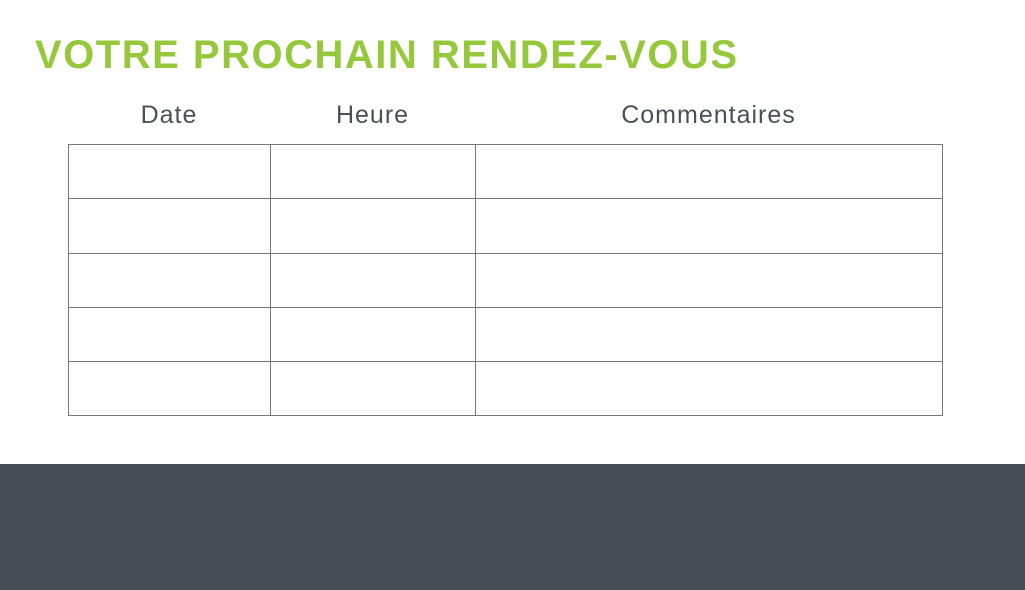 The image size is (1025, 590). What do you see at coordinates (708, 115) in the screenshot?
I see `column-header-commentaires: Commentaires` at bounding box center [708, 115].